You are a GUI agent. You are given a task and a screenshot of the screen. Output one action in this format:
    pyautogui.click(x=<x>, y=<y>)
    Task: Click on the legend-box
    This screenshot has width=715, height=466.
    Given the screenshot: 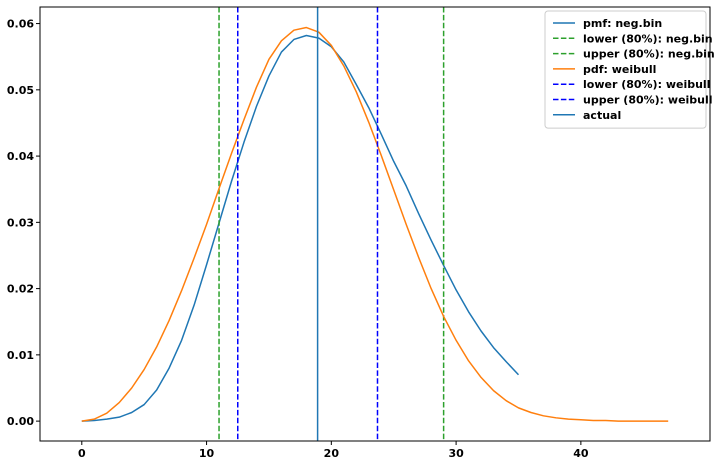 What is the action you would take?
    pyautogui.click(x=625, y=69)
    